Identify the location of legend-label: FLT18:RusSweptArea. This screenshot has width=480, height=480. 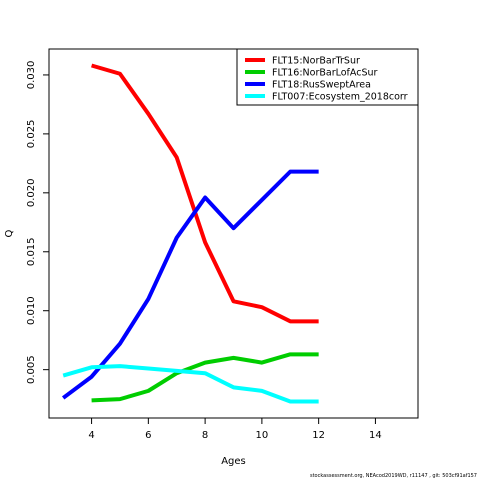
(321, 85).